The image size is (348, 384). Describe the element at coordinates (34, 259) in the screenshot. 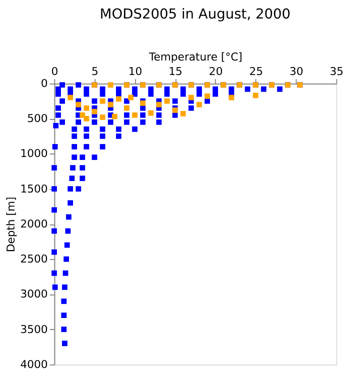

I see `y-tick-label: 2500` at that location.